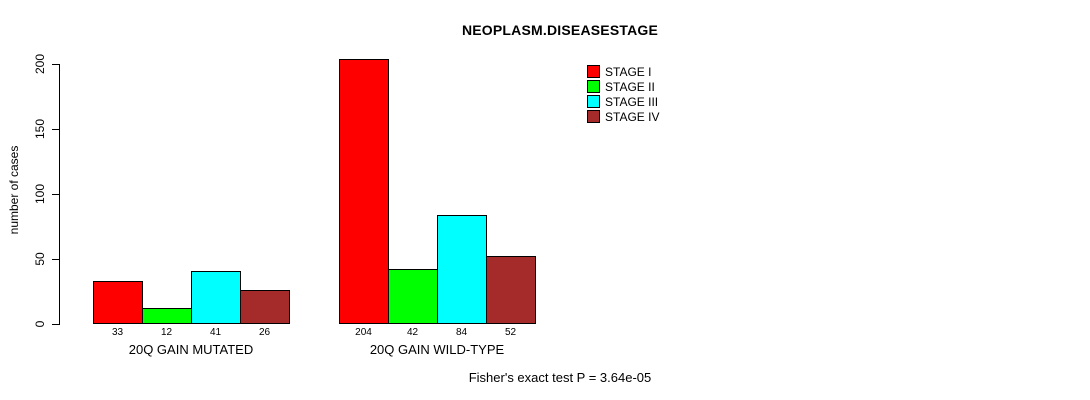 This screenshot has height=400, width=1090. Describe the element at coordinates (215, 332) in the screenshot. I see `bar-value-label: 41` at that location.